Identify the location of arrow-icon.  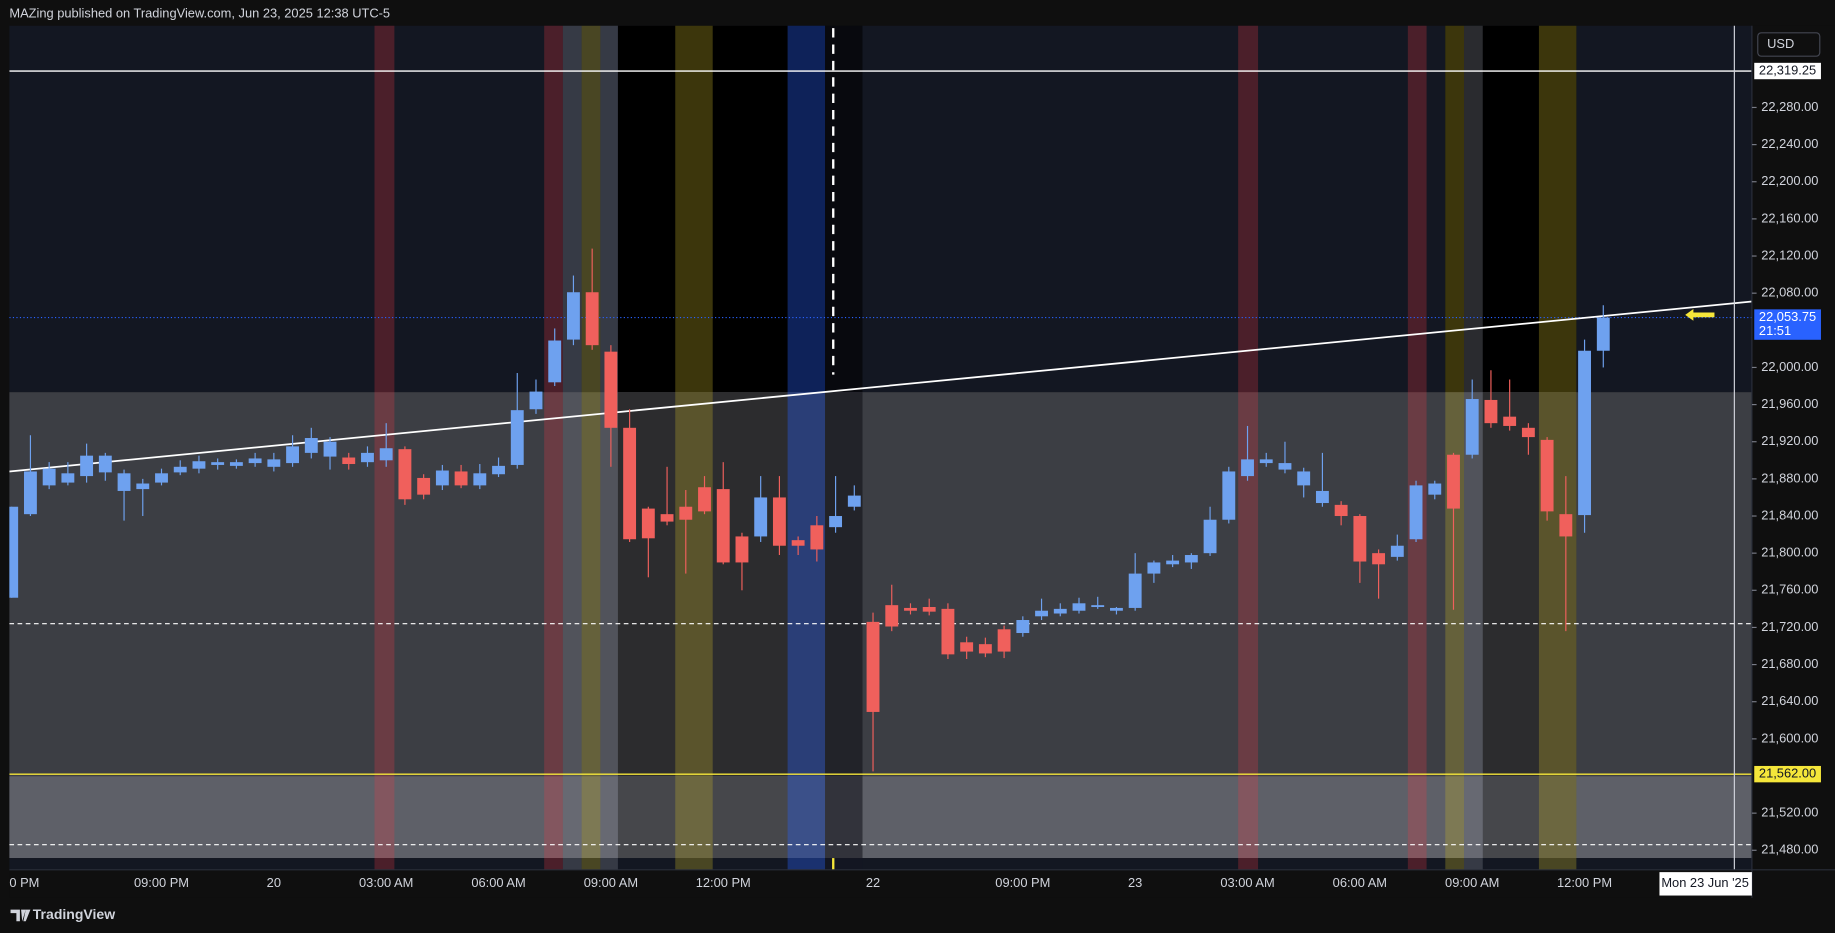
(1700, 315).